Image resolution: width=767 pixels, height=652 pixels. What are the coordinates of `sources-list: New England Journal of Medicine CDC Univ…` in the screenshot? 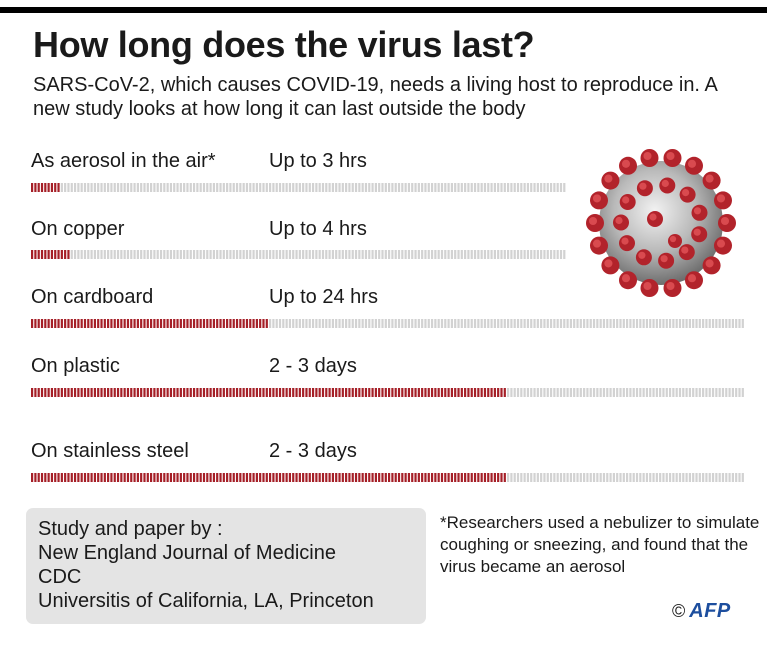 It's located at (206, 577).